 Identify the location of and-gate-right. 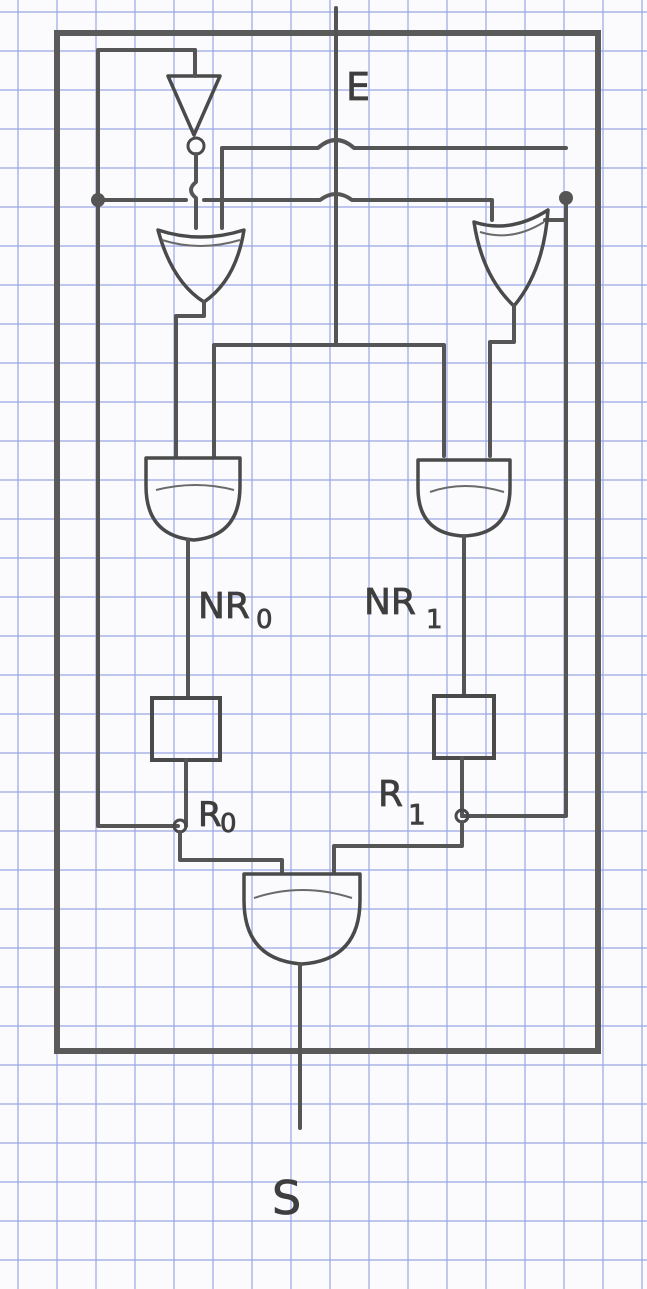
(464, 498).